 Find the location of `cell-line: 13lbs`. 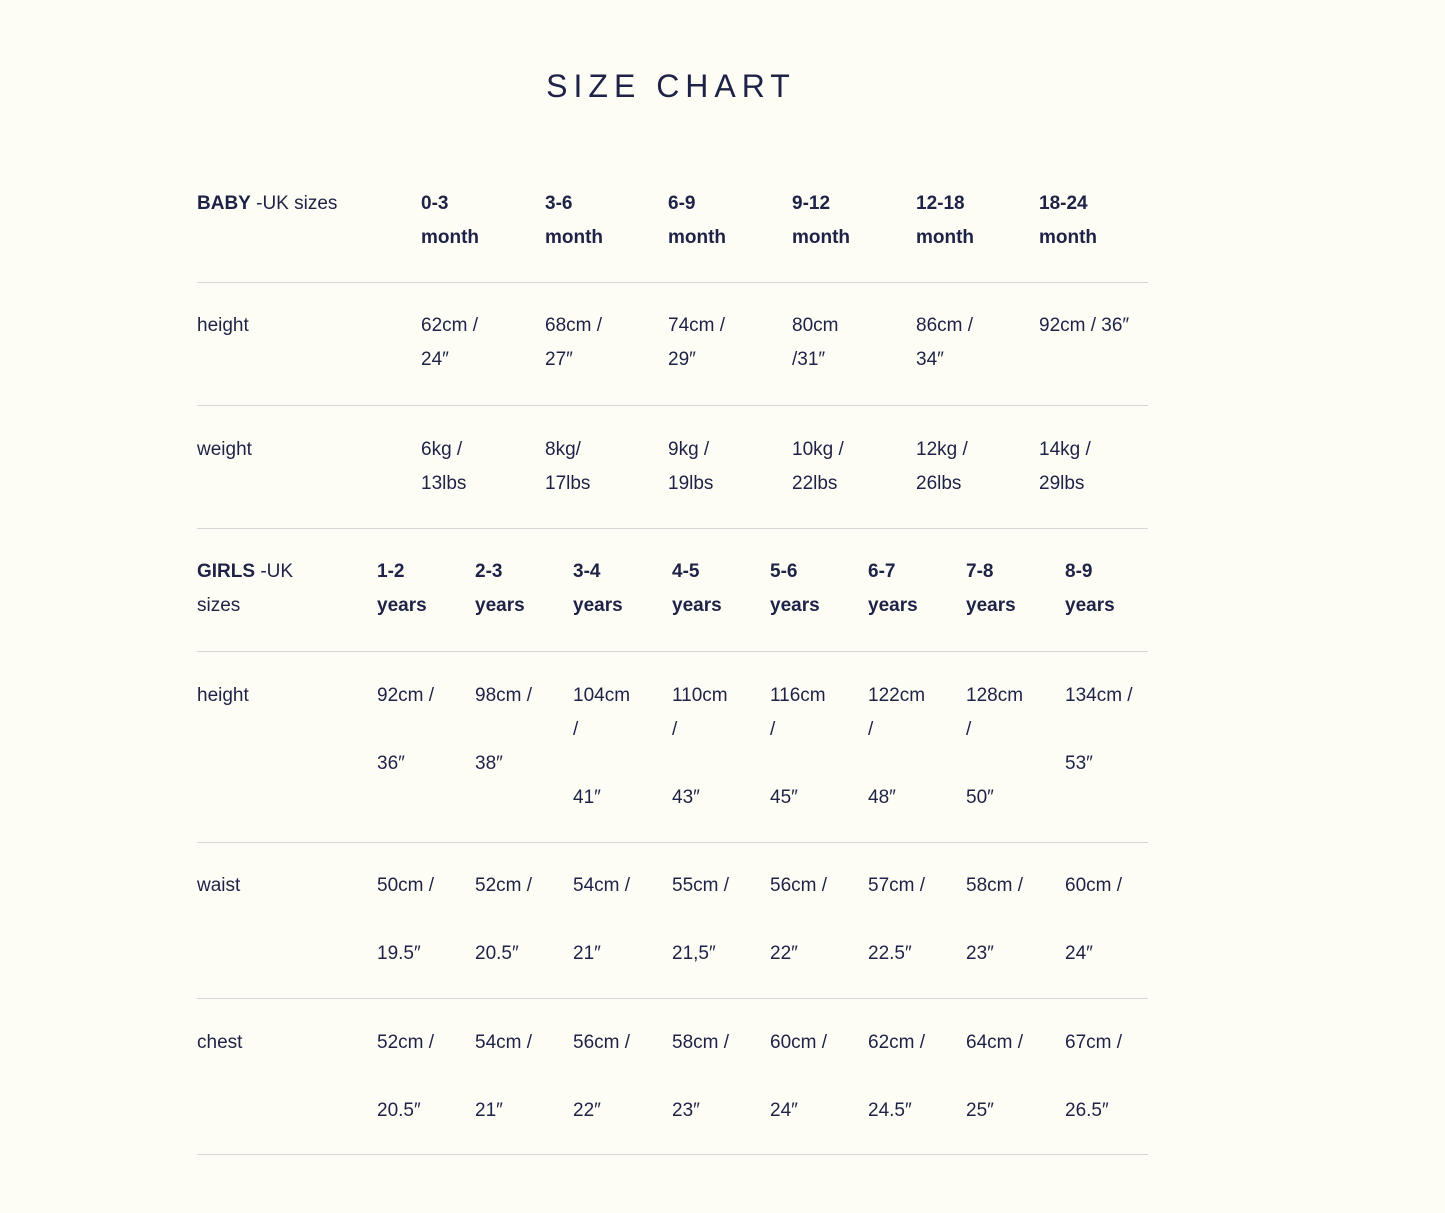

cell-line: 13lbs is located at coordinates (444, 483).